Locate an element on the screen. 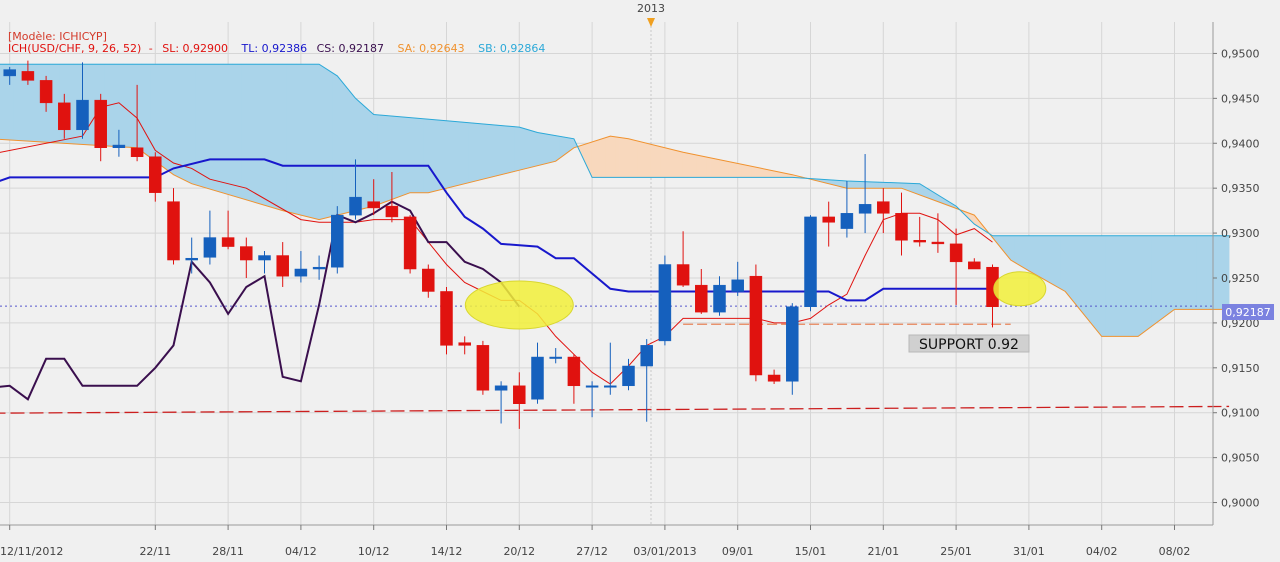 Image resolution: width=1280 pixels, height=562 pixels. y-tick-label: 0,9200 is located at coordinates (1240, 323).